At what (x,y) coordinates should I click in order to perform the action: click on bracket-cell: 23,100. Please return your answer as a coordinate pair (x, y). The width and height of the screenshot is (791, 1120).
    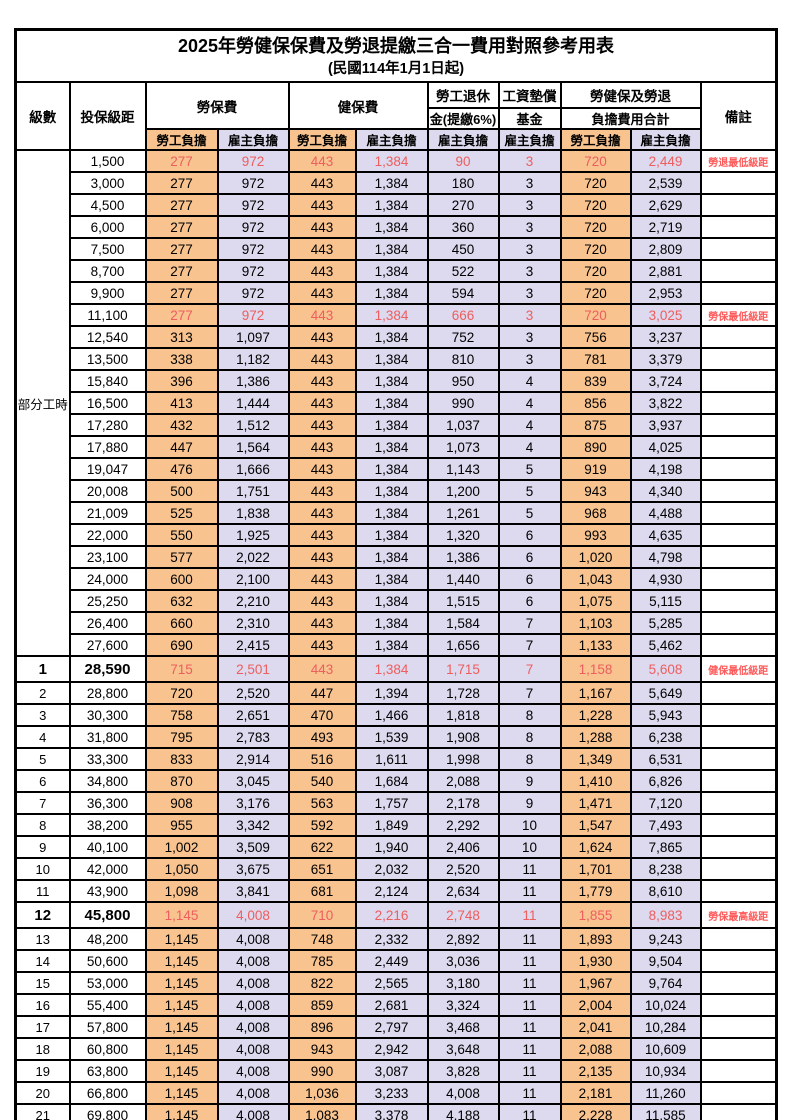
    Looking at the image, I should click on (107, 557).